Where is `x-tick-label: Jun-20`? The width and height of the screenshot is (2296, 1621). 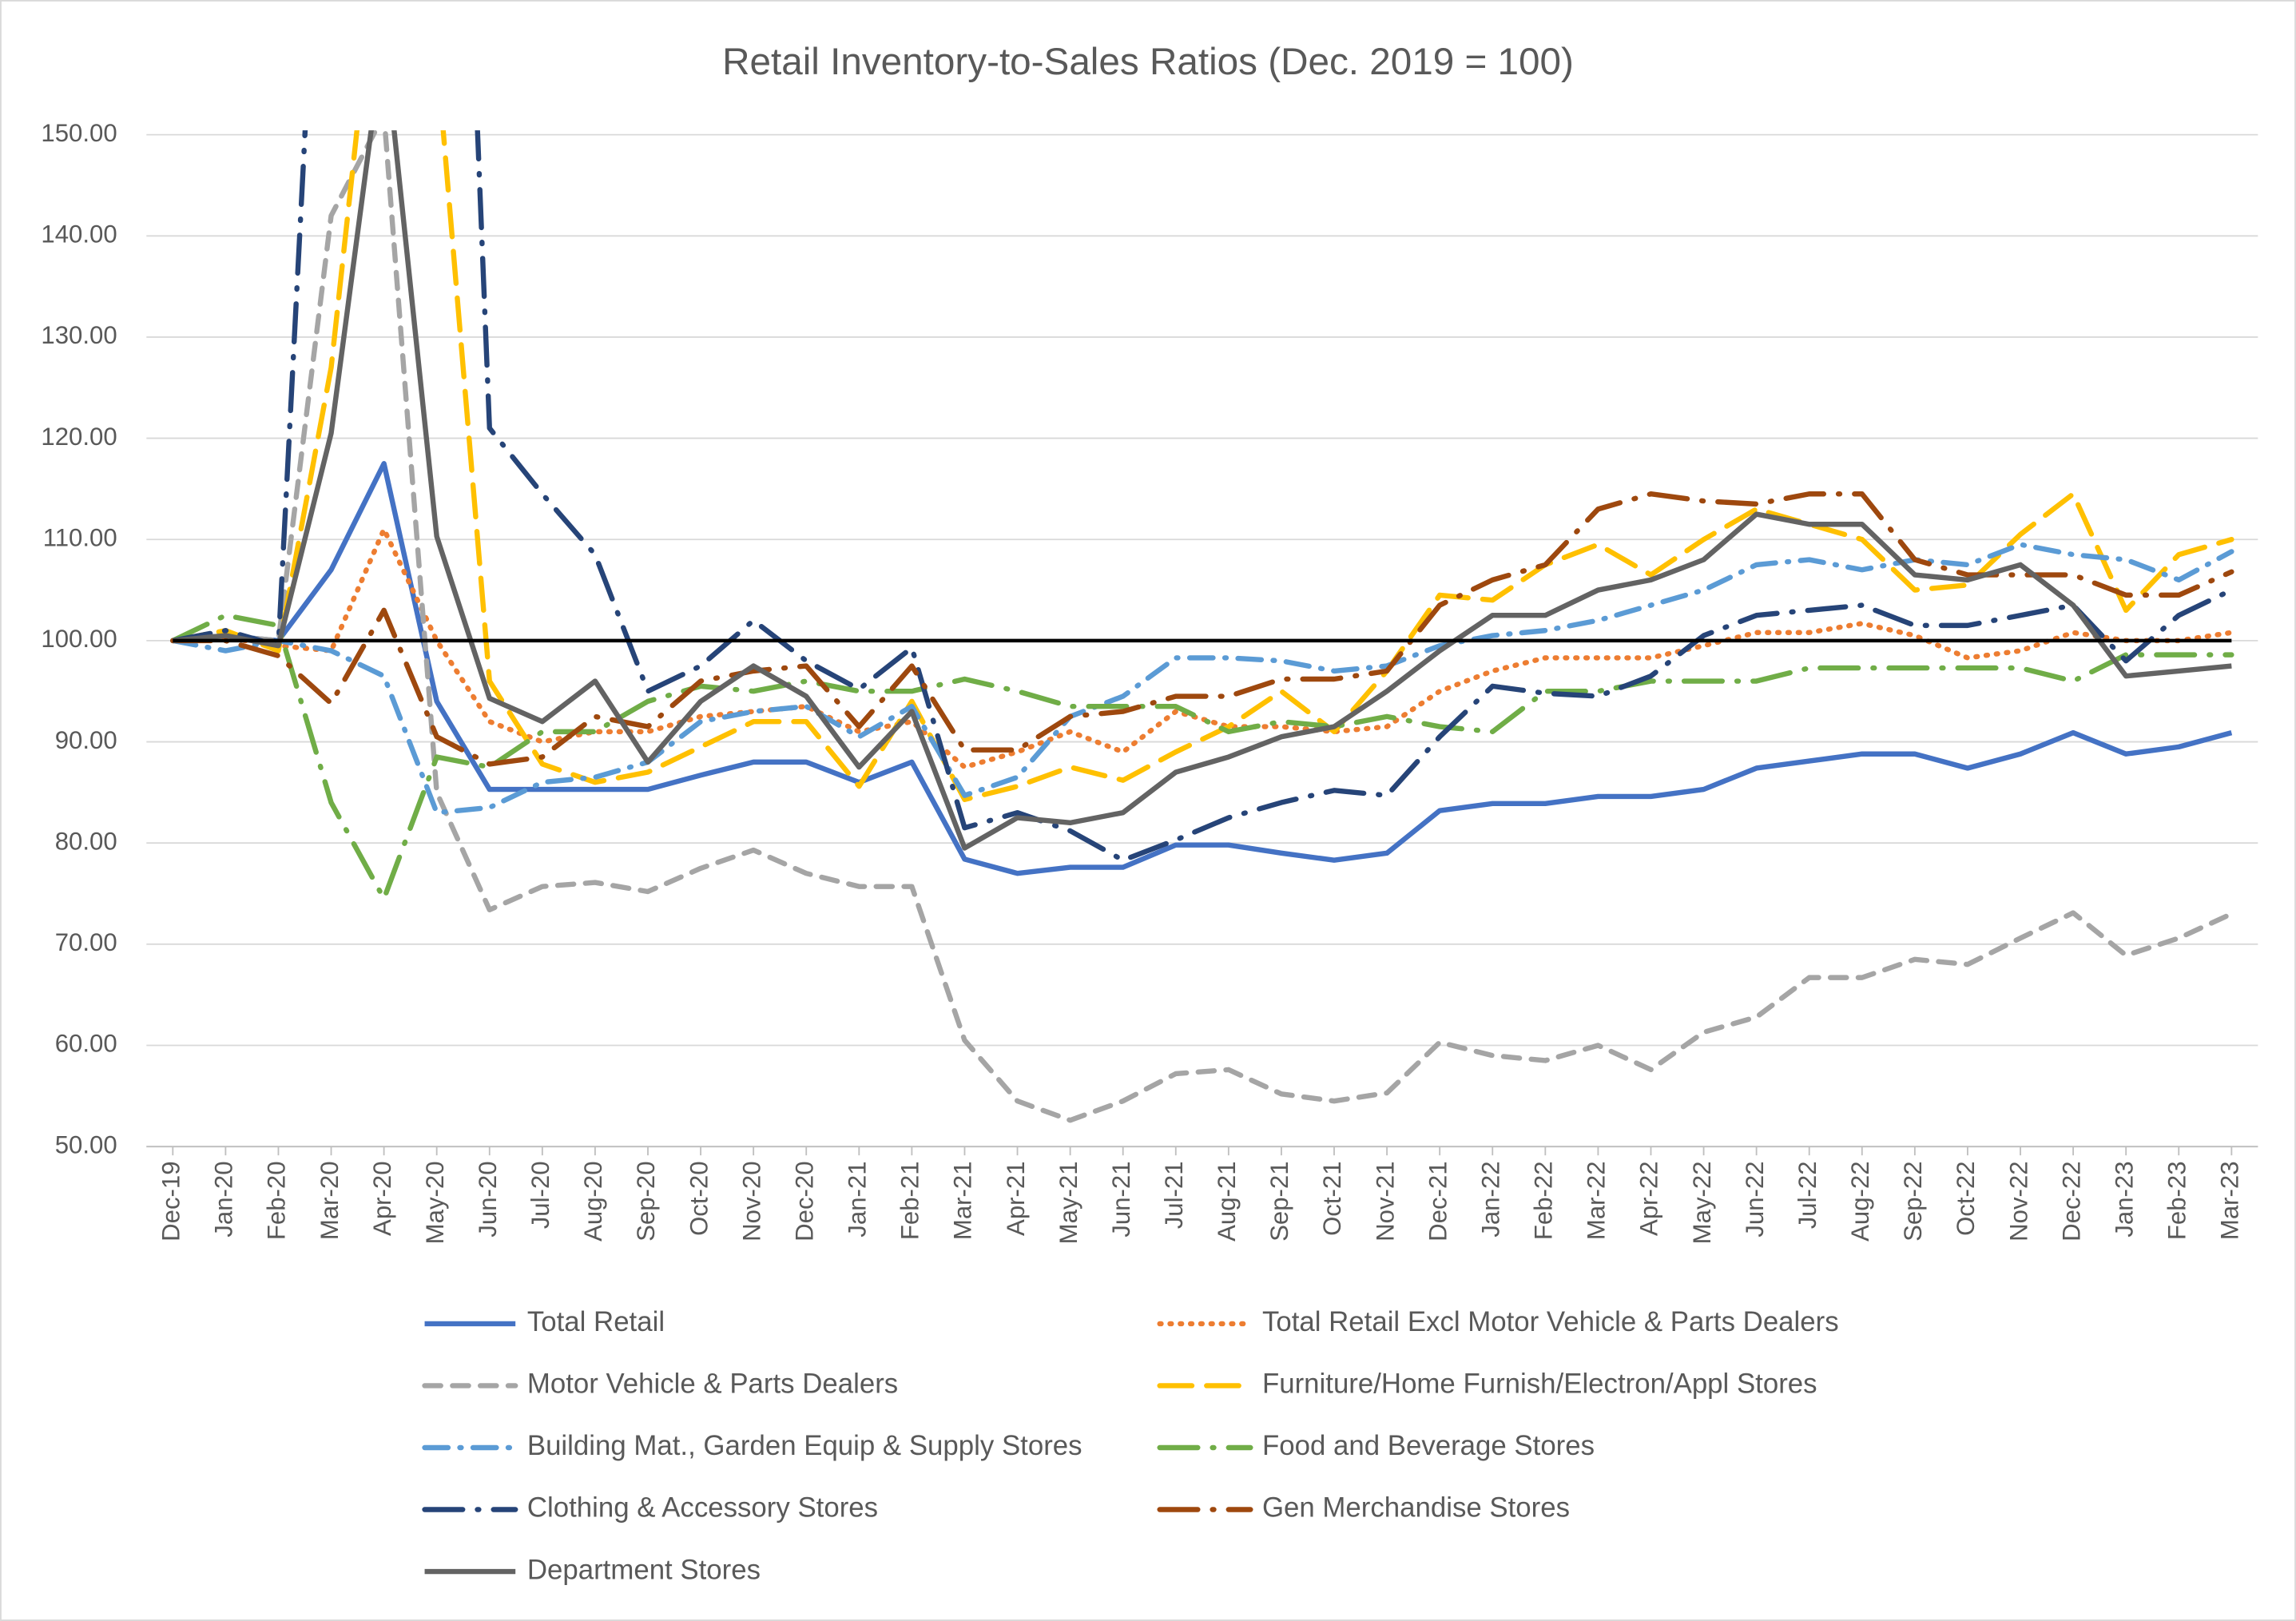 x-tick-label: Jun-20 is located at coordinates (488, 1199).